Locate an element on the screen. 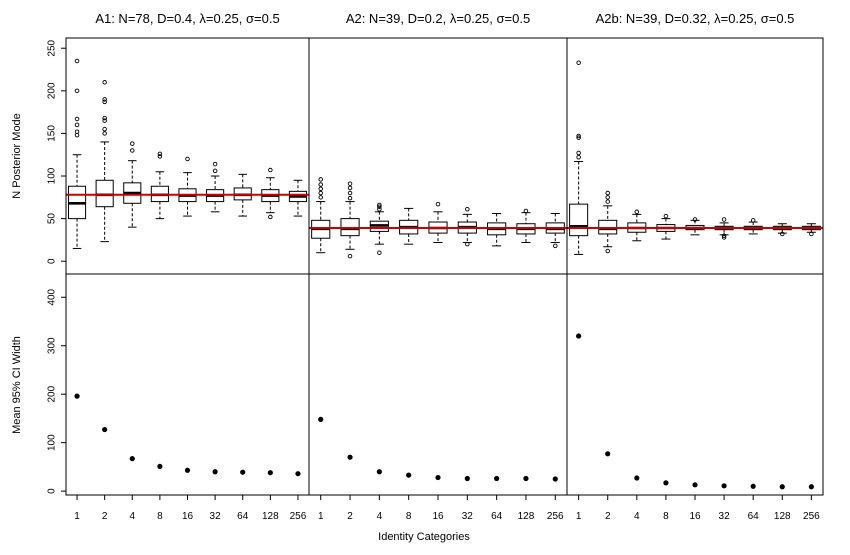 Image resolution: width=850 pixels, height=555 pixels. y-top-tick-label: 250 is located at coordinates (52, 47).